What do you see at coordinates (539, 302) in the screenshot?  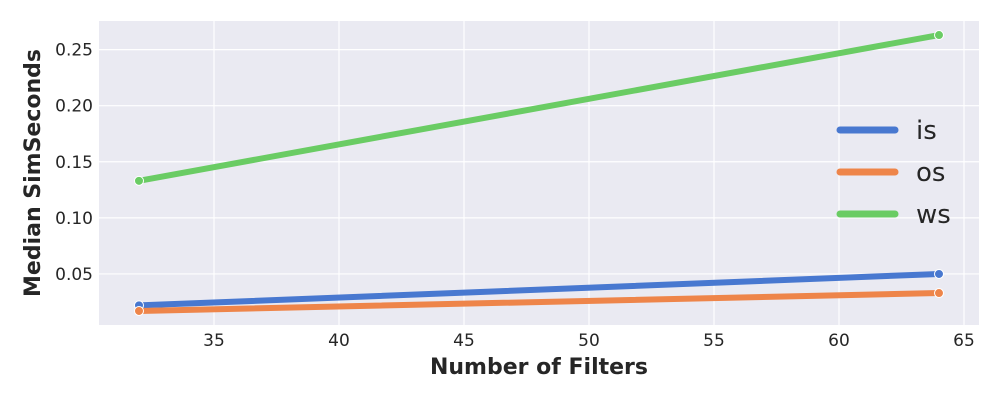 I see `series-line-os` at bounding box center [539, 302].